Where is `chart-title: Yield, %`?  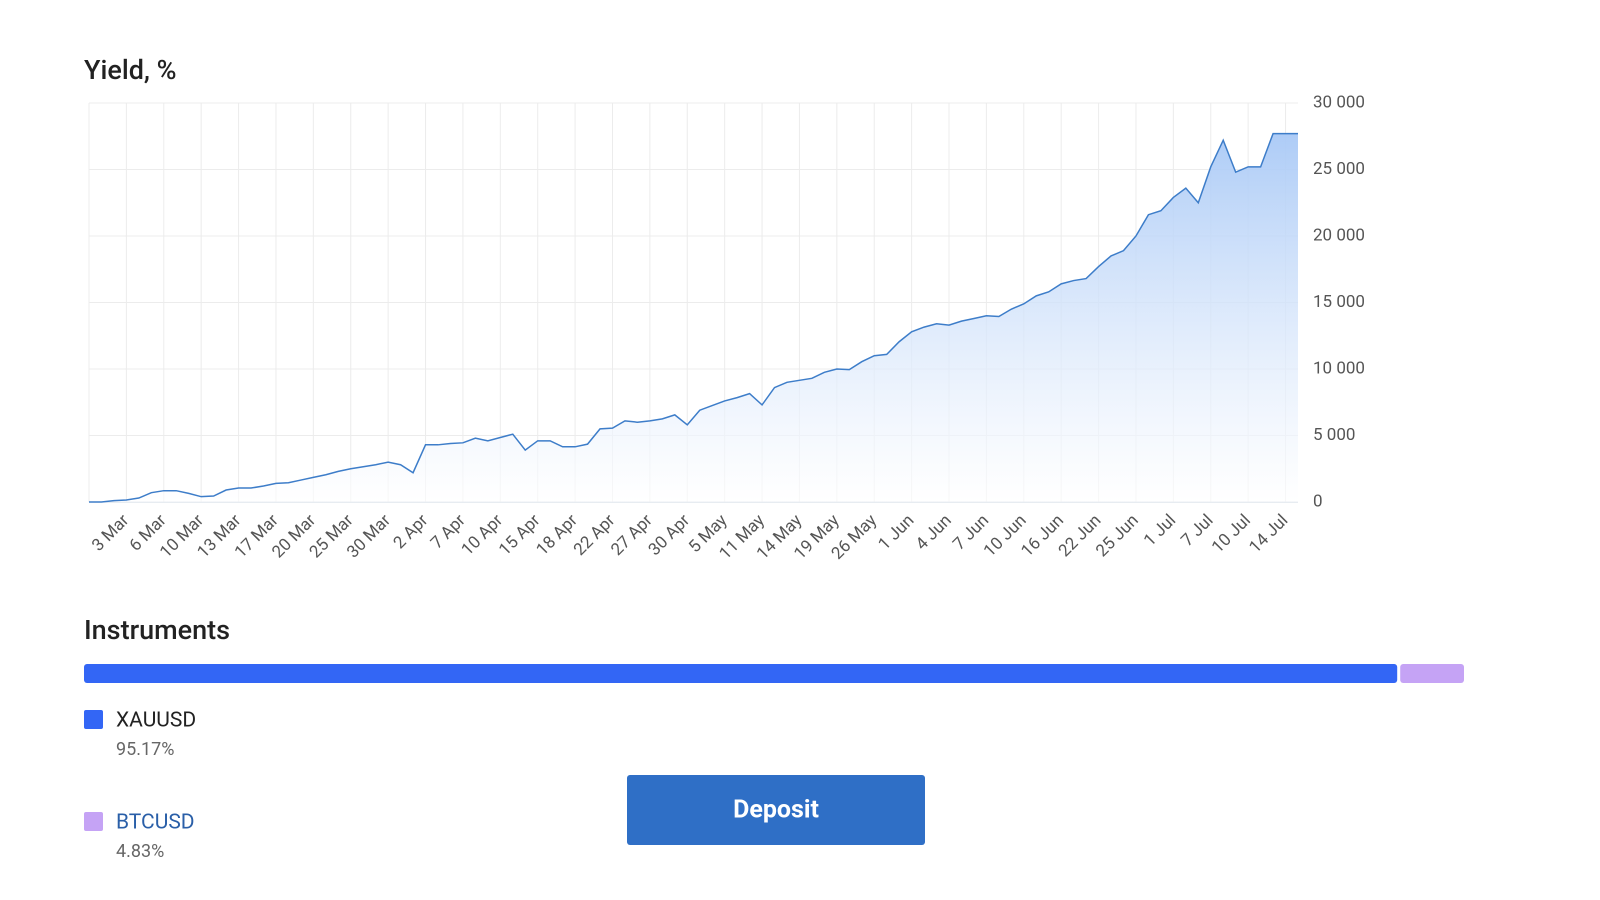
chart-title: Yield, % is located at coordinates (130, 70).